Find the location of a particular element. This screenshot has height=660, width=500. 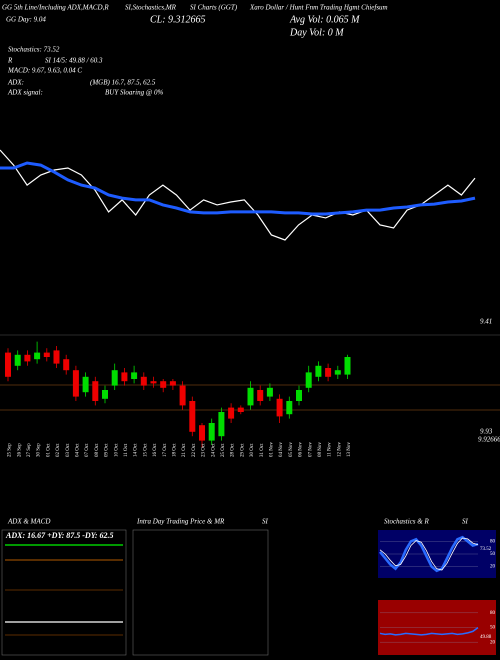

header-text: SI,Stochastics,MR is located at coordinates (151, 8).